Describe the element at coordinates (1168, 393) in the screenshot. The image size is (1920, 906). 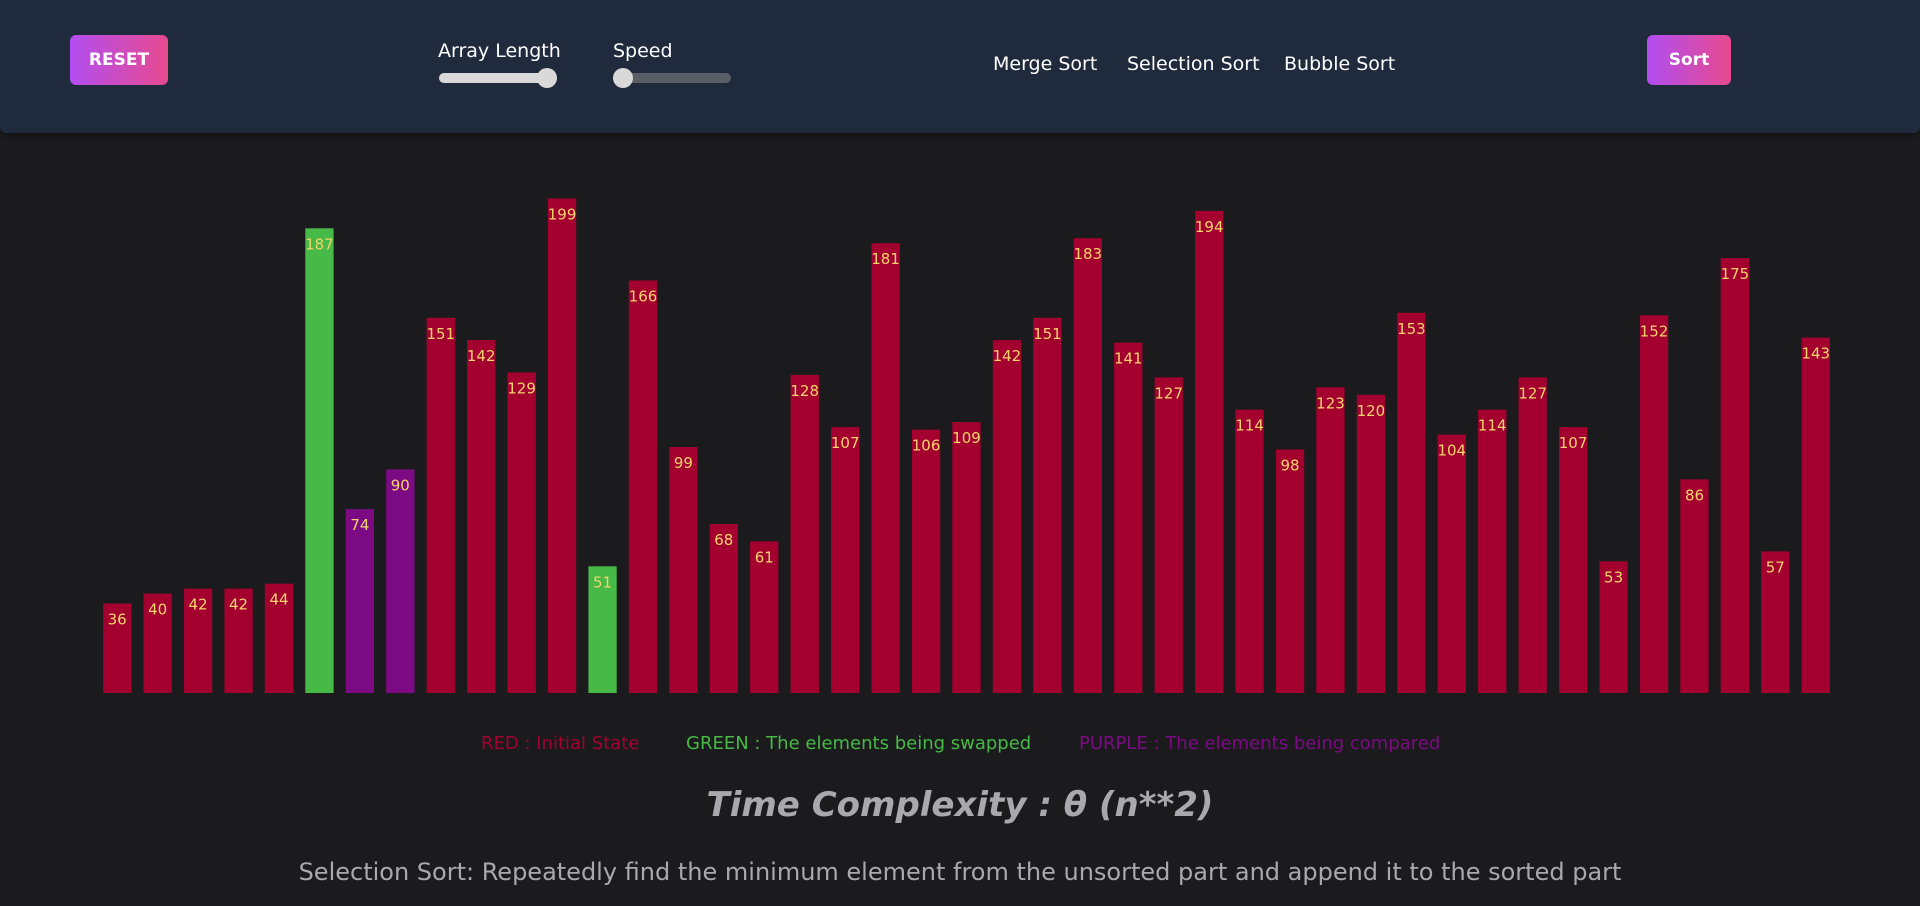
I see `bar-value-label-26: 127` at that location.